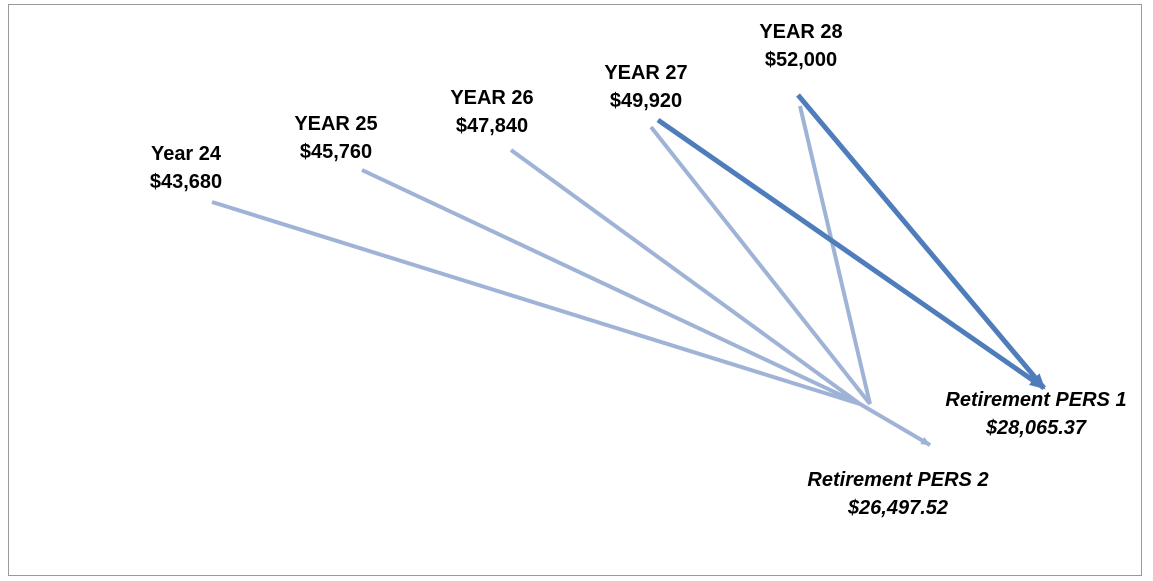  I want to click on target-title: Retirement PERS 1, so click(1036, 400).